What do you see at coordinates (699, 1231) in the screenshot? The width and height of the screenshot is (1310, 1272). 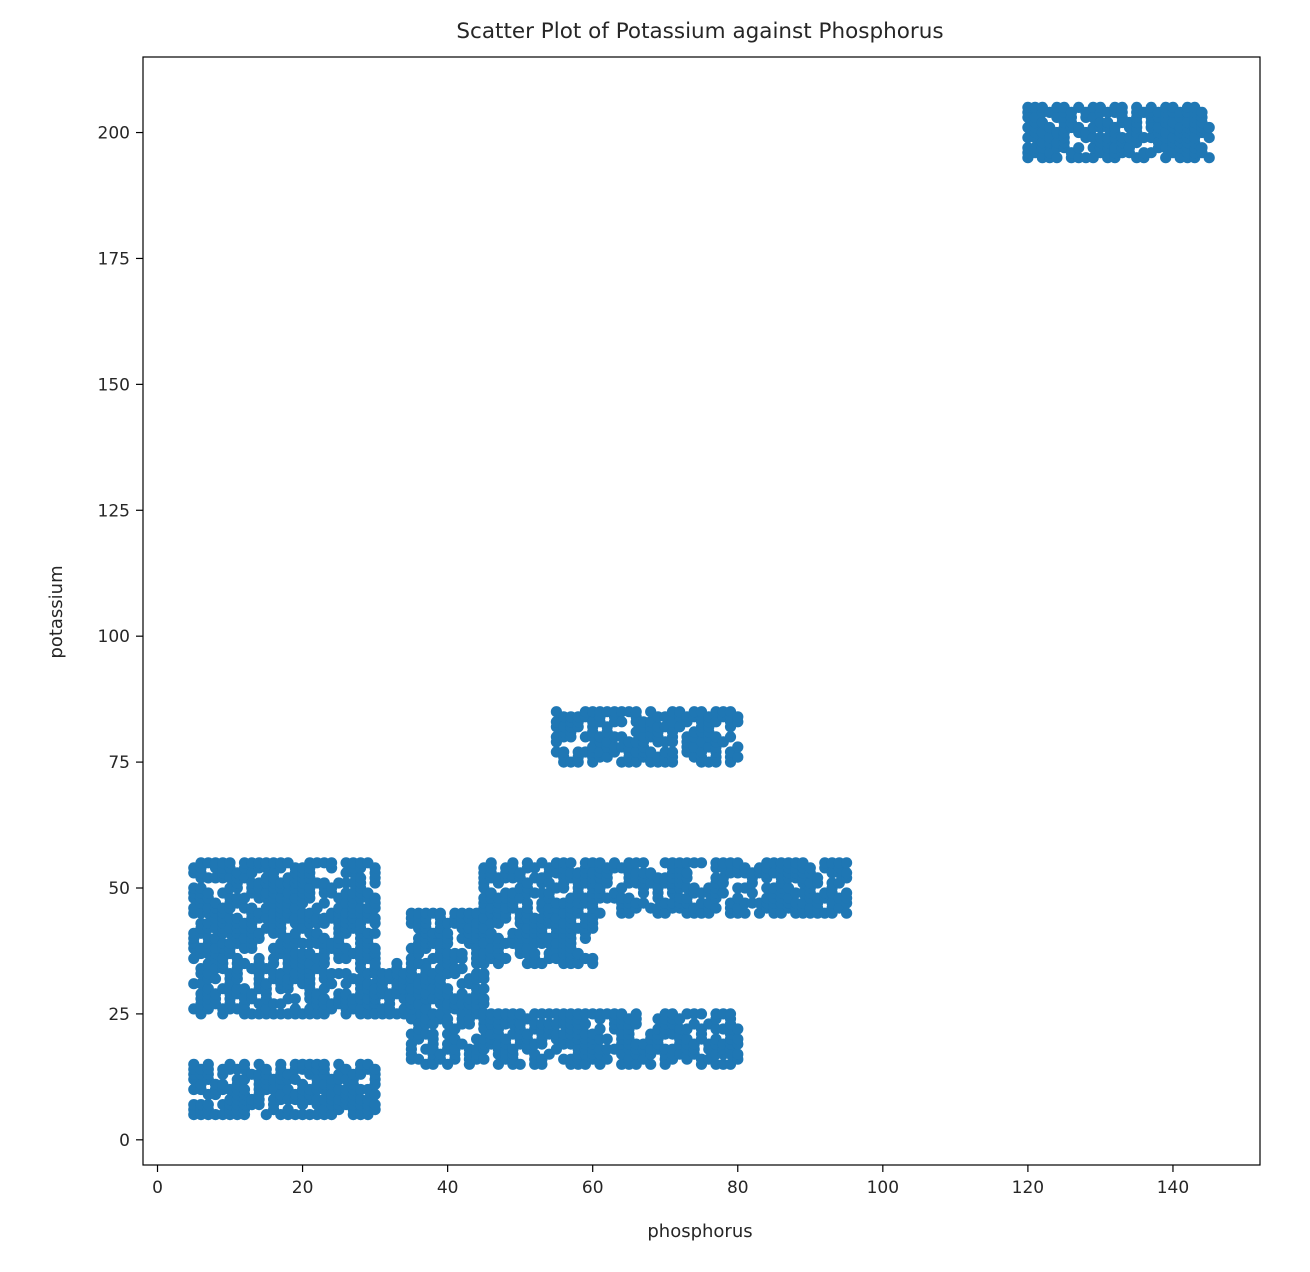 I see `x-axis-label: phosphorus` at bounding box center [699, 1231].